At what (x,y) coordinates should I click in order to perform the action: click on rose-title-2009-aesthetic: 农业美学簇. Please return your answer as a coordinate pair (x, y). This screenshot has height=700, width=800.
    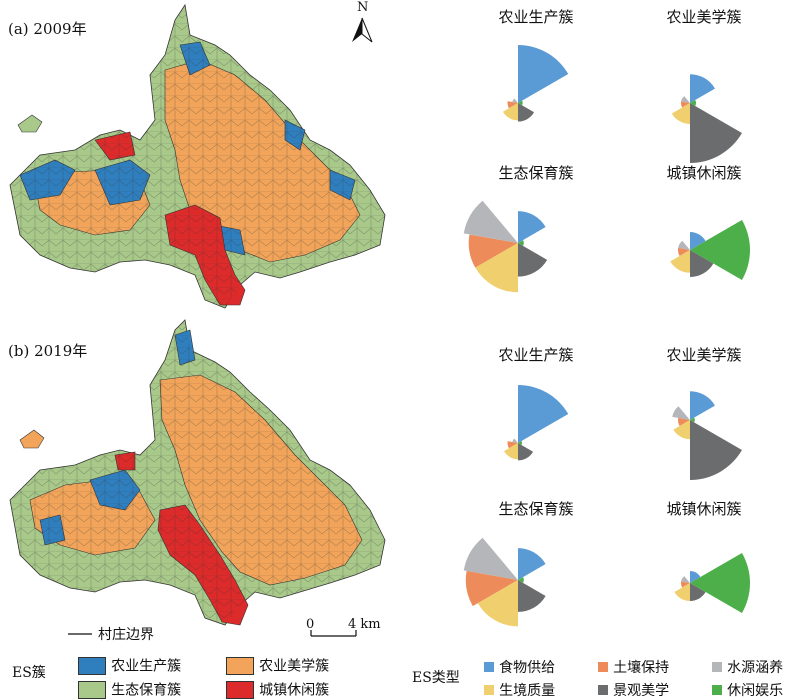
    Looking at the image, I should click on (704, 17).